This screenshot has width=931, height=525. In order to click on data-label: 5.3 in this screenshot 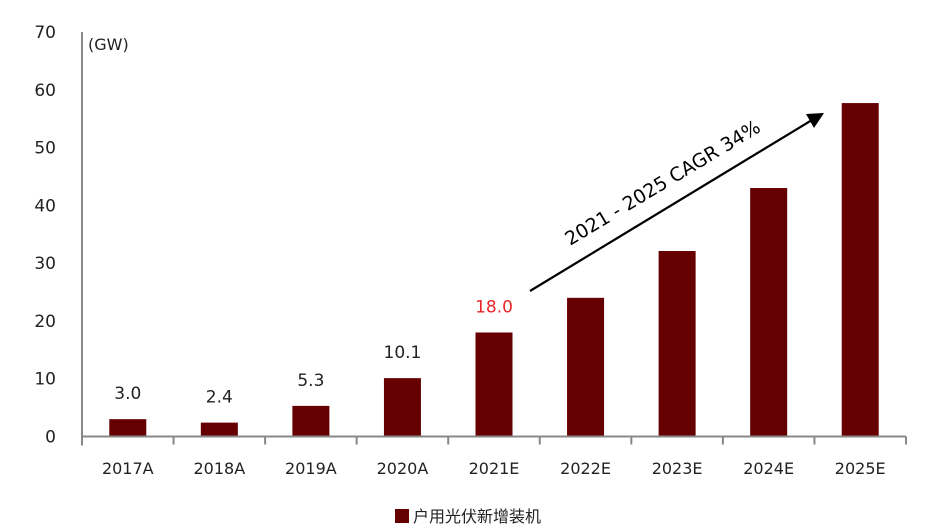, I will do `click(310, 381)`.